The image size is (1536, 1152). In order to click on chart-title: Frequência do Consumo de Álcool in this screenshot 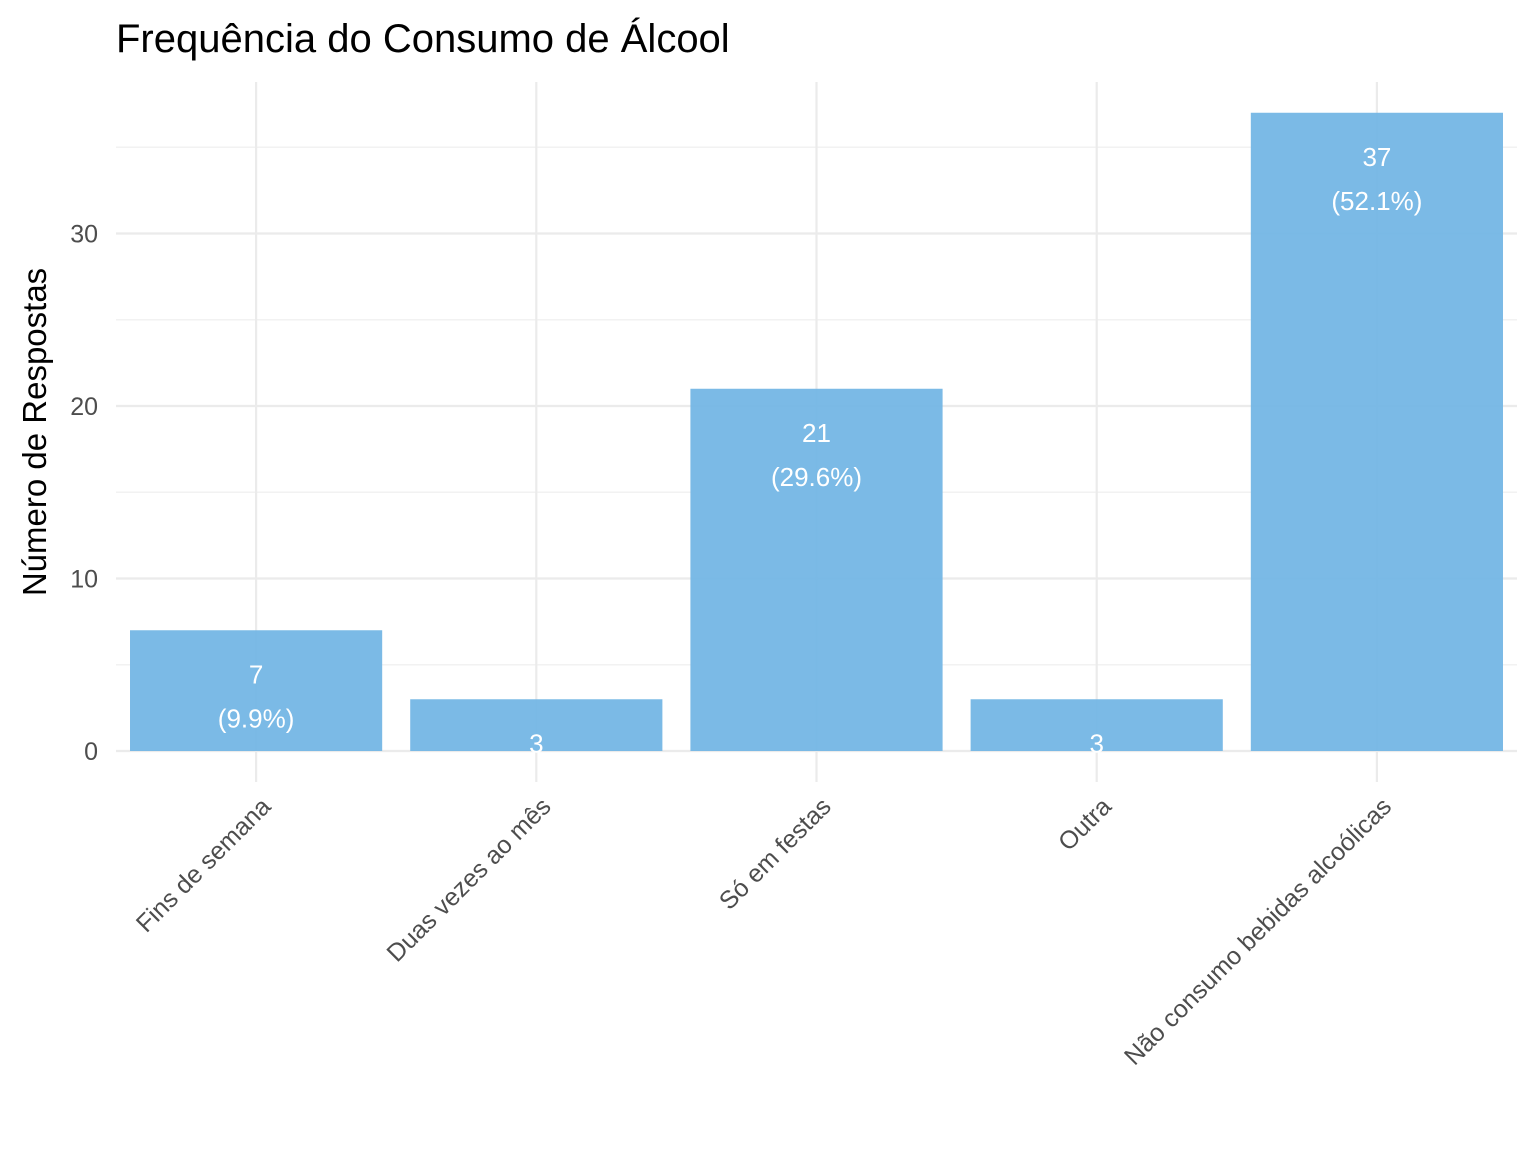, I will do `click(423, 38)`.